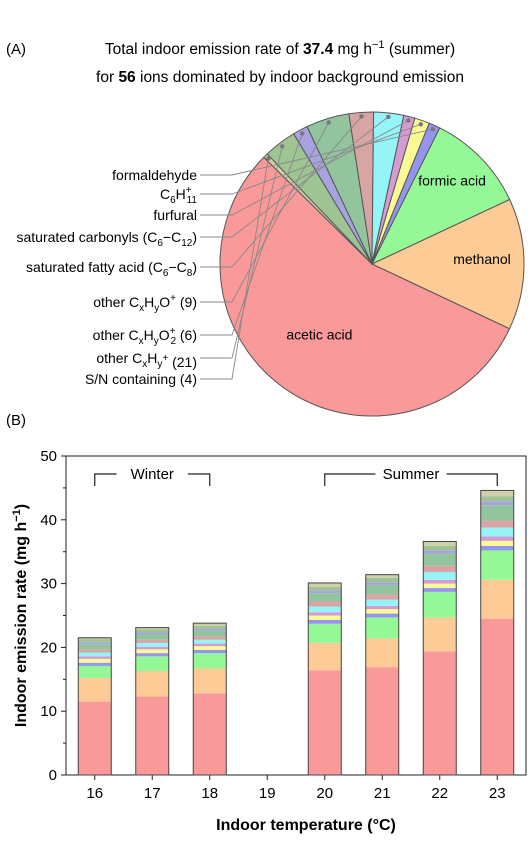 The height and width of the screenshot is (850, 531). I want to click on x-tick-label: 18, so click(209, 793).